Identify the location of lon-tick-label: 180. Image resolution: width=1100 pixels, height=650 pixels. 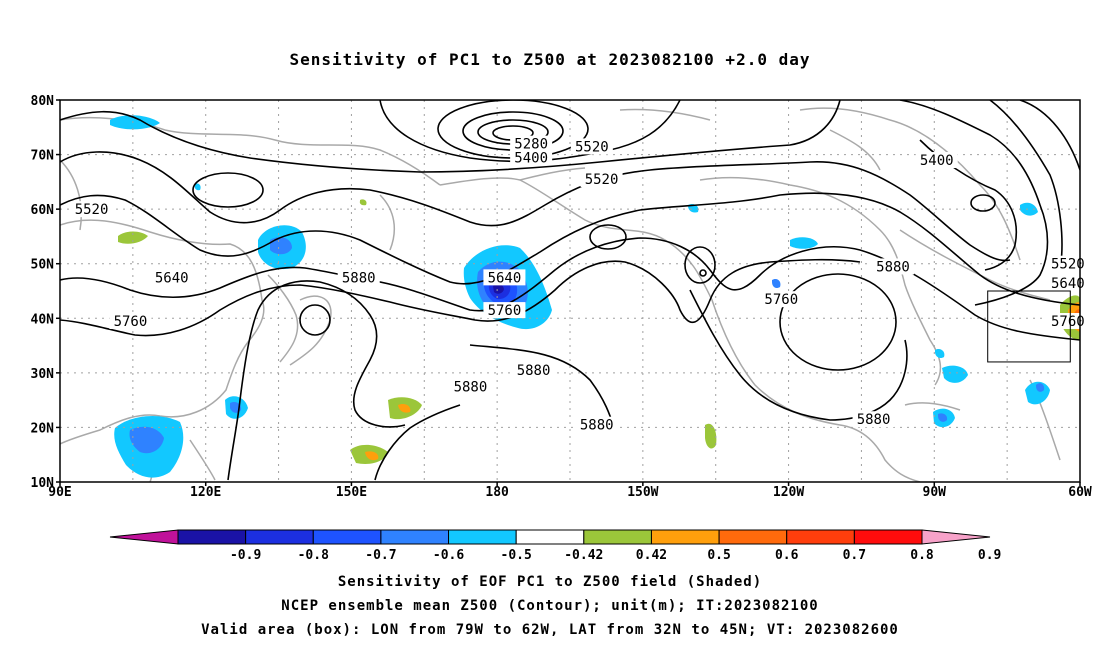
(497, 492).